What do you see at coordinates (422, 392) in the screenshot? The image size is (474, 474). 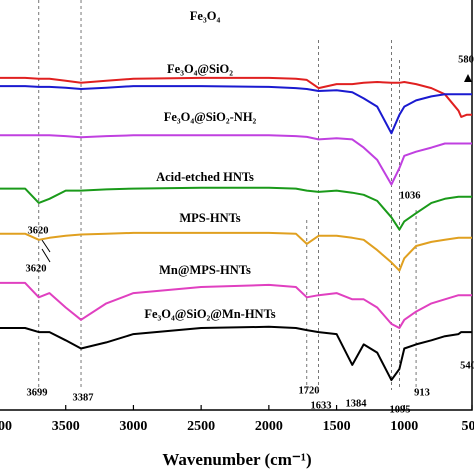 I see `peak-label: 913` at bounding box center [422, 392].